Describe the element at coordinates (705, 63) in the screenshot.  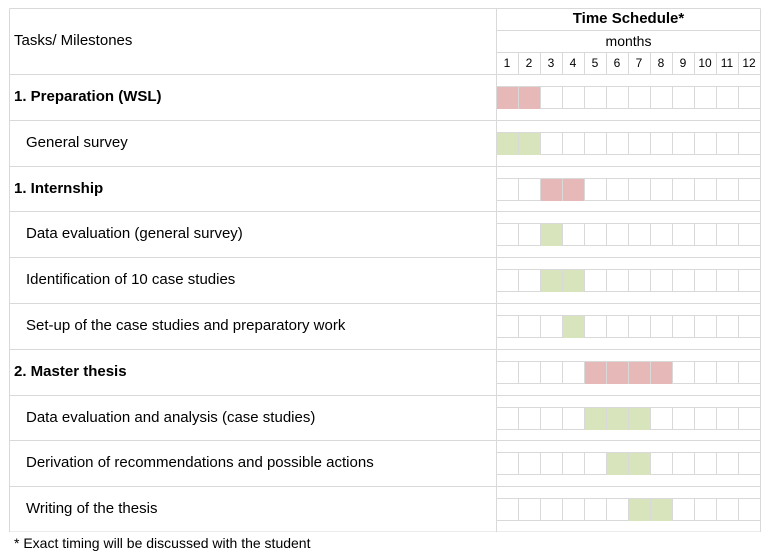
I see `month-number-10: 10` at that location.